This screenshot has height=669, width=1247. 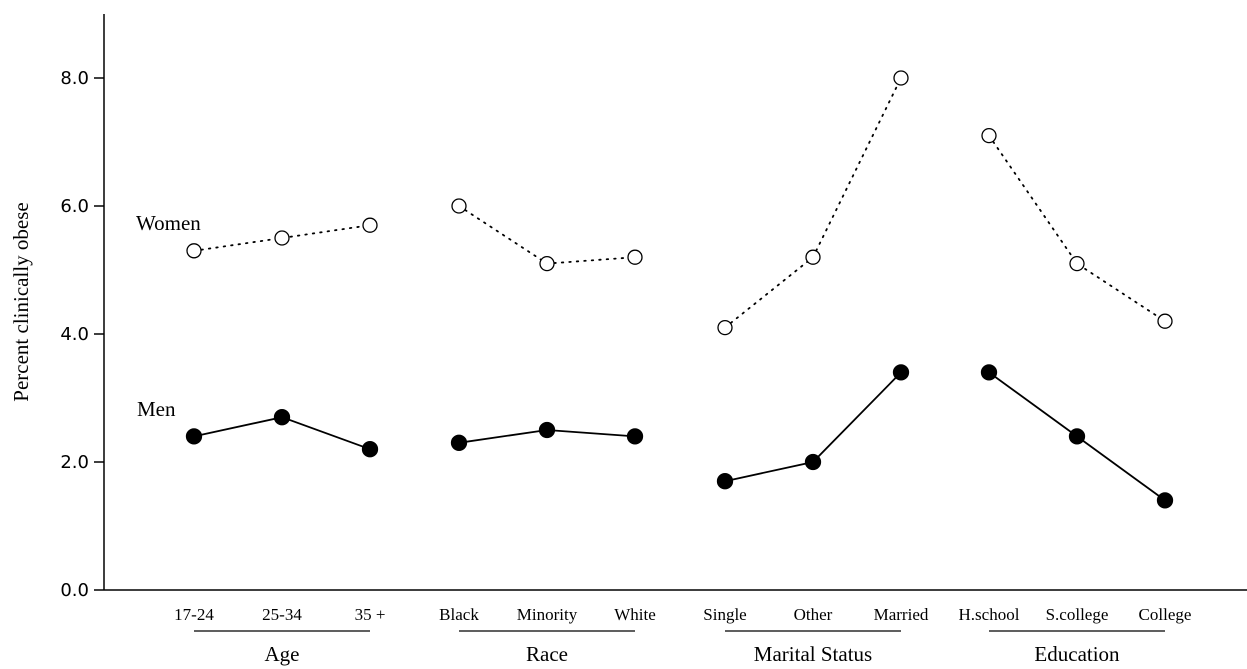 I want to click on x-tick-label: Black, so click(x=459, y=614).